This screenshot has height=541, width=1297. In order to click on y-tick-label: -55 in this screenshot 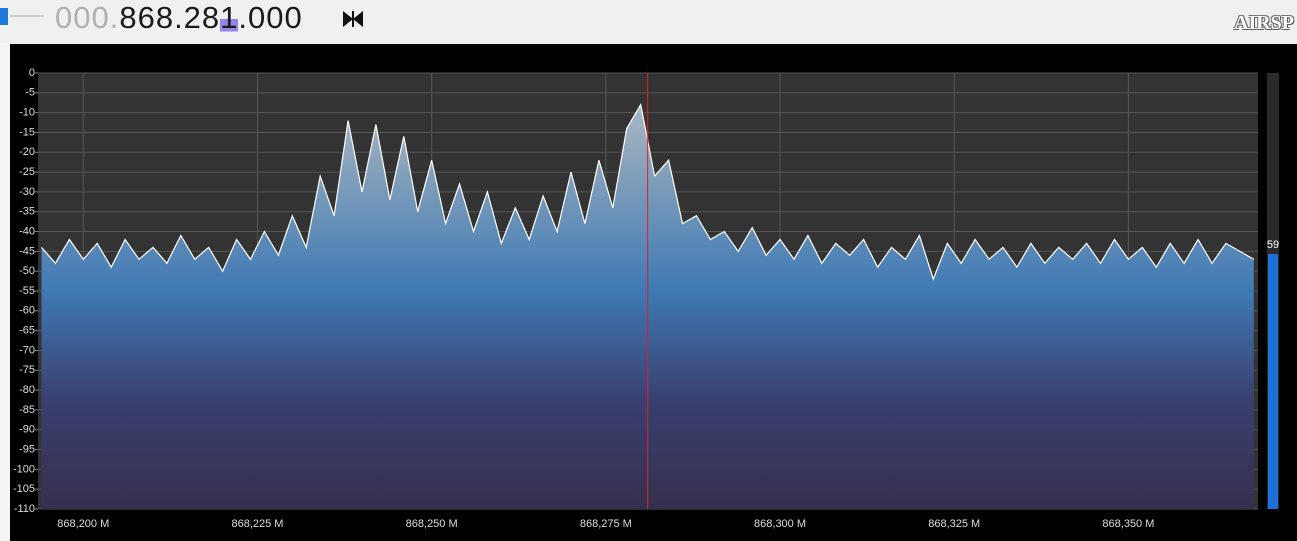, I will do `click(27, 291)`.